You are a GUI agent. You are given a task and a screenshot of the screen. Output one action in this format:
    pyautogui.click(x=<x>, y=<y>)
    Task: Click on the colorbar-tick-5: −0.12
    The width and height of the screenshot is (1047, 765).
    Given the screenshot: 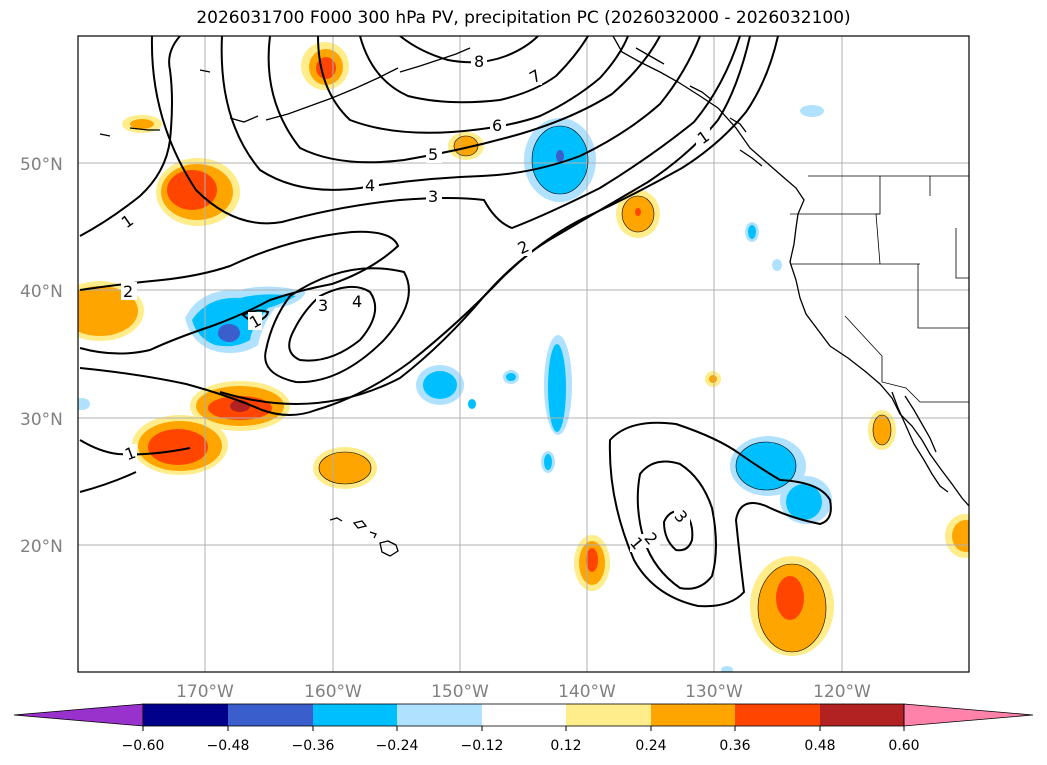 What is the action you would take?
    pyautogui.click(x=482, y=746)
    